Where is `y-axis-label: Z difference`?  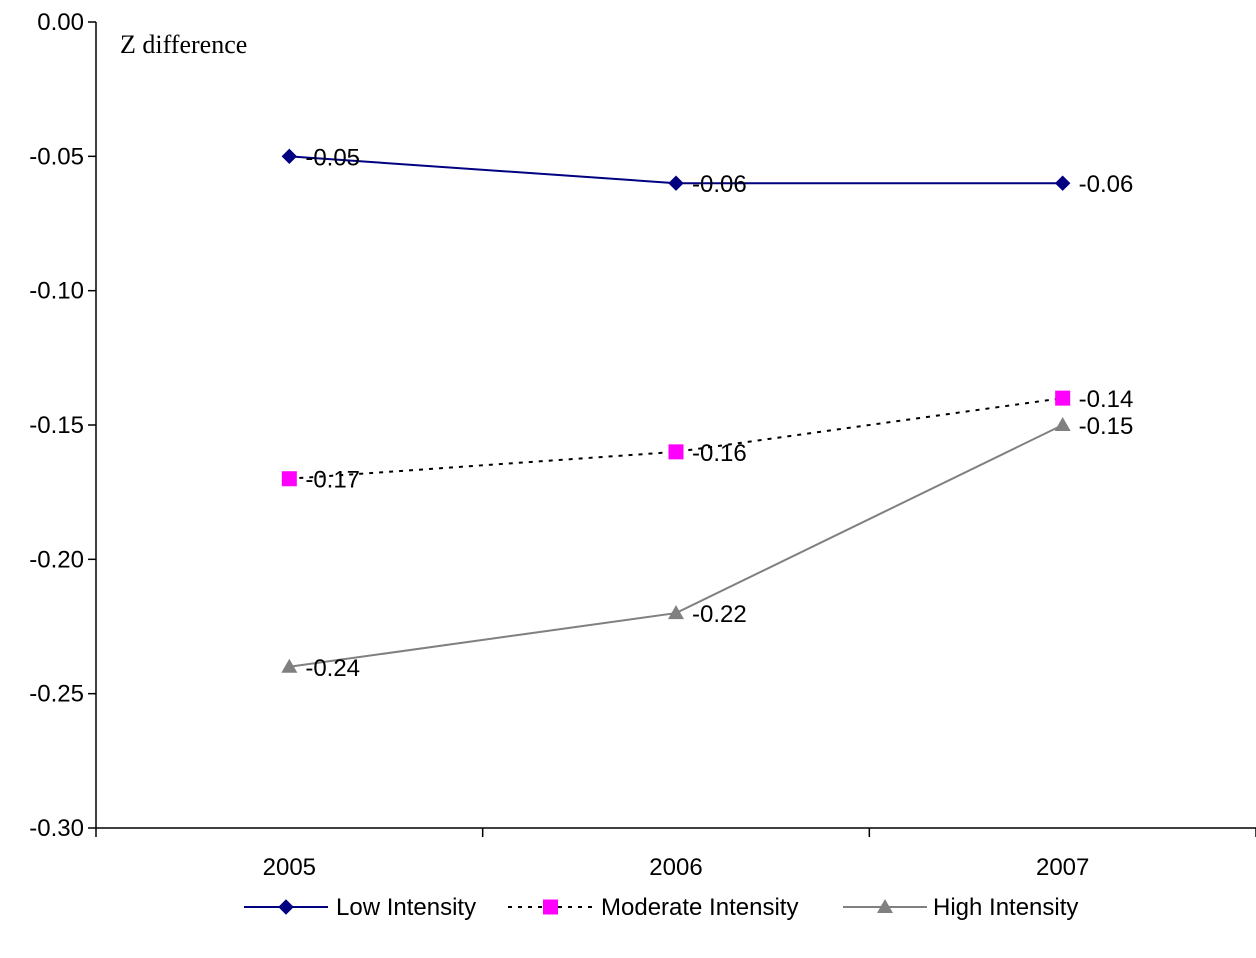 y-axis-label: Z difference is located at coordinates (183, 44).